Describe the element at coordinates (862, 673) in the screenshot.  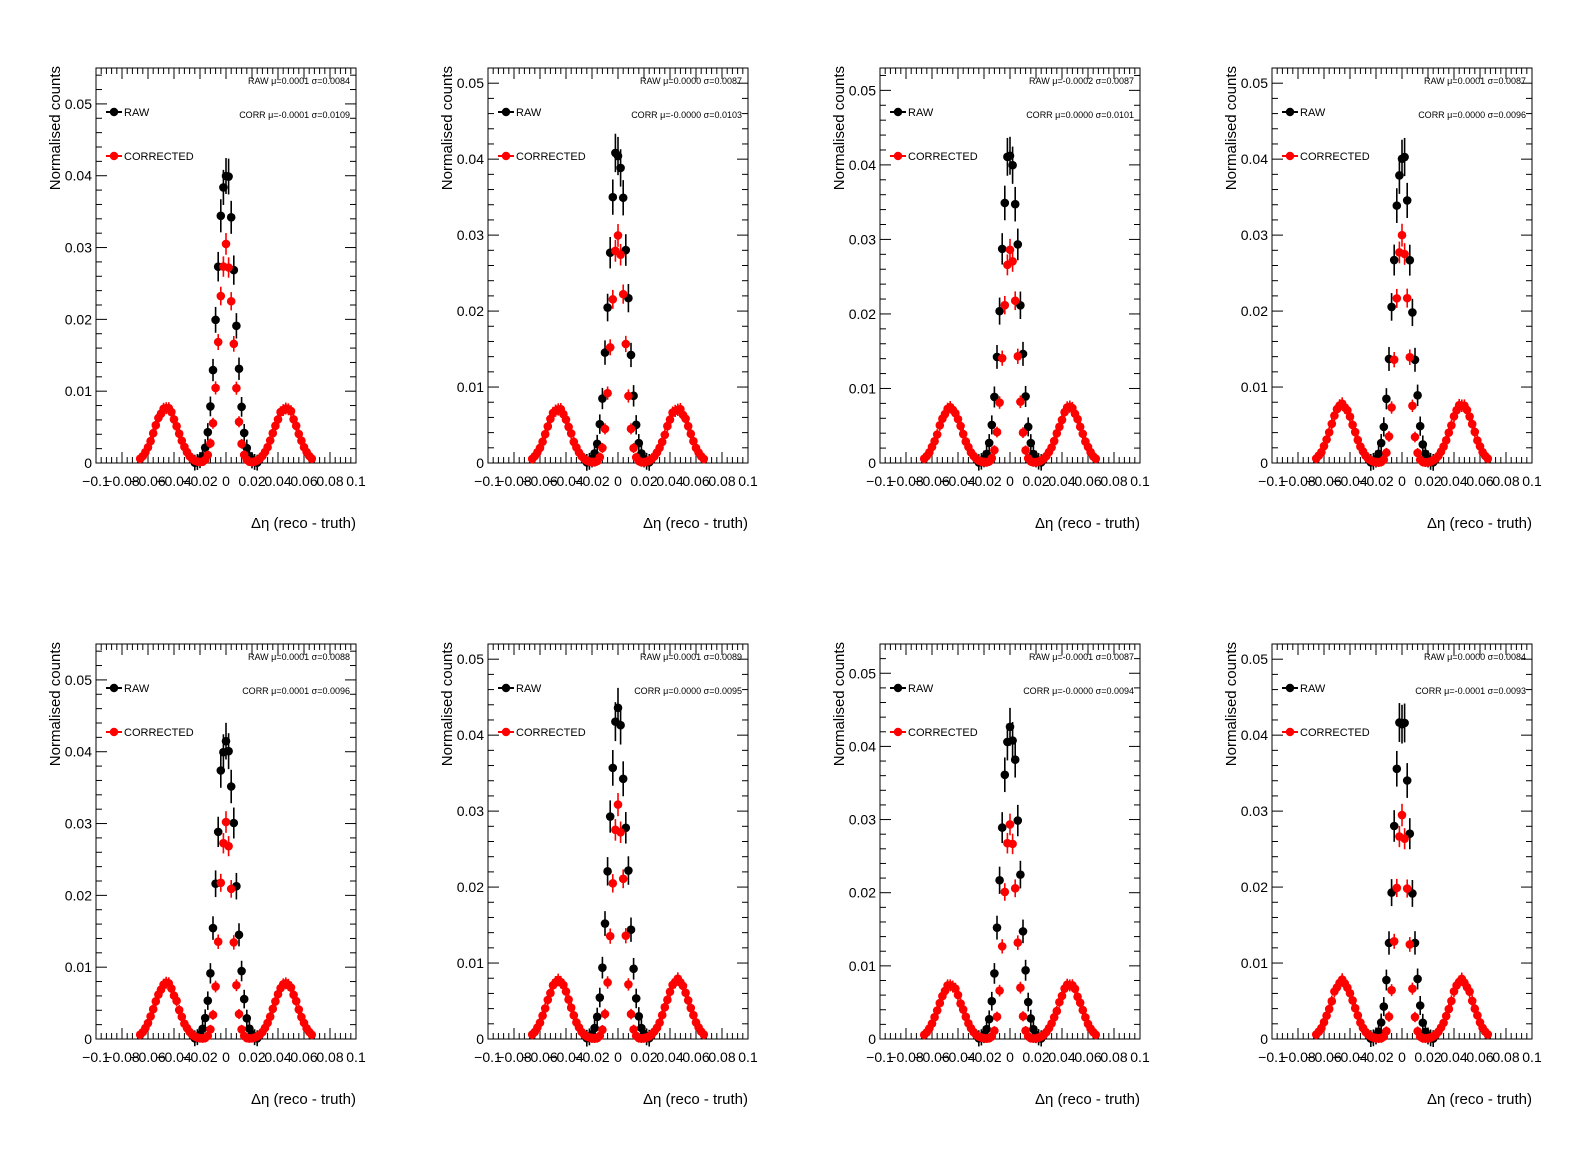
I see `y-tick-label: 0.05` at that location.